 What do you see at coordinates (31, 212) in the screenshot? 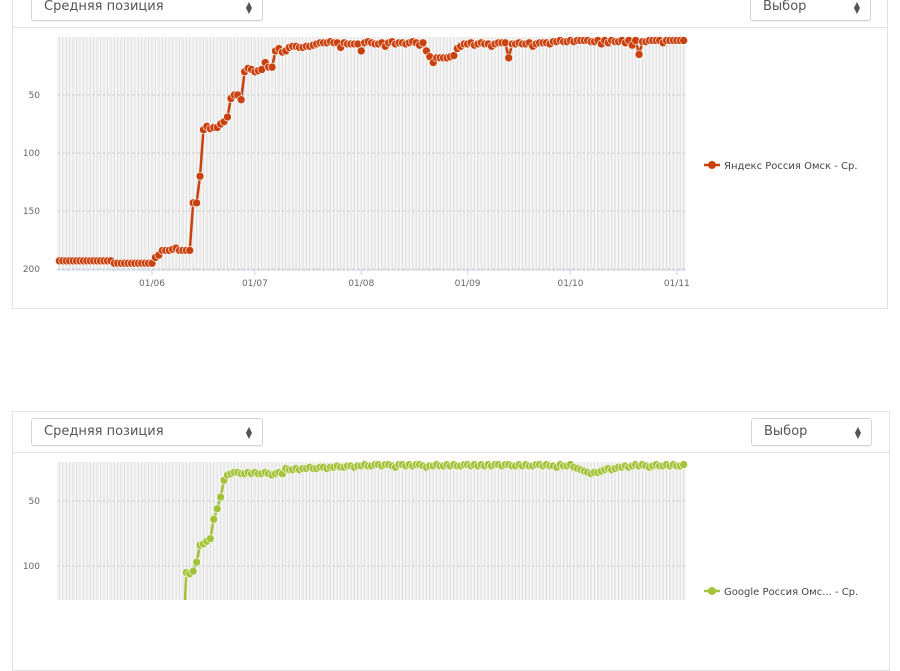
I see `y-tick-label: 150` at bounding box center [31, 212].